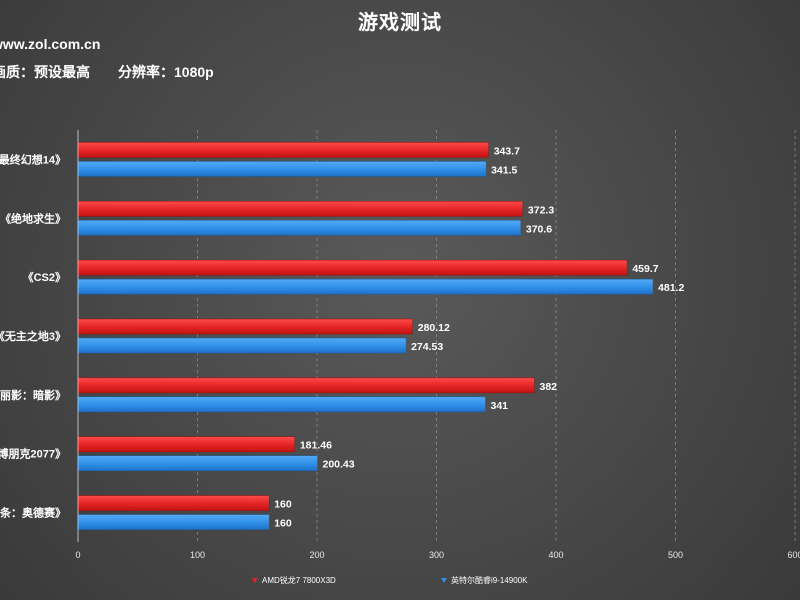 Image resolution: width=800 pixels, height=600 pixels. Describe the element at coordinates (33, 513) in the screenshot. I see `y-category-label: 《刺客信条：奥德赛》` at that location.